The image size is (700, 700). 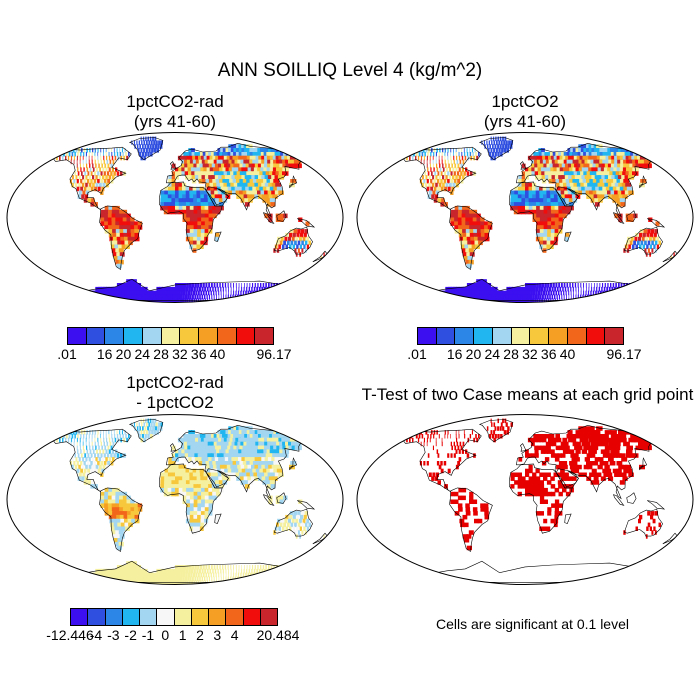 I want to click on colorbar-tick-label: 3, so click(x=217, y=635).